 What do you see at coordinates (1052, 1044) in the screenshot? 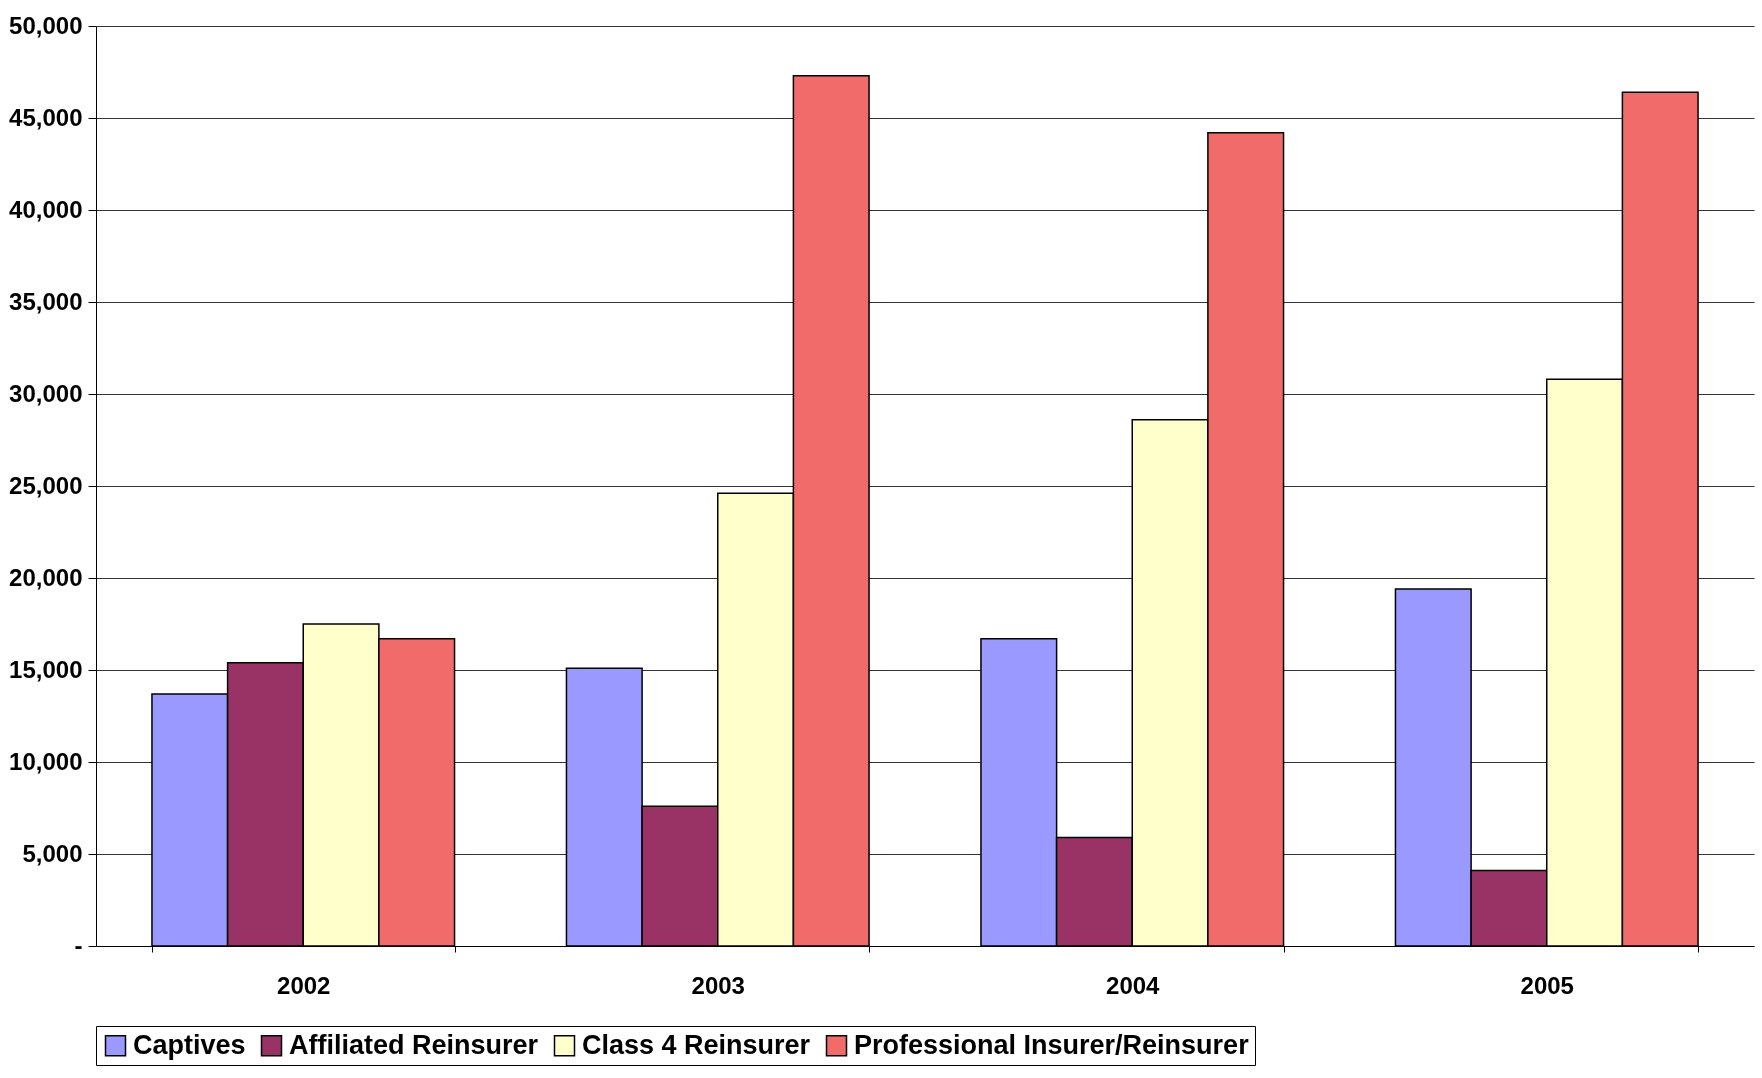
I see `legend-label: Professional Insurer/Reinsurer` at bounding box center [1052, 1044].